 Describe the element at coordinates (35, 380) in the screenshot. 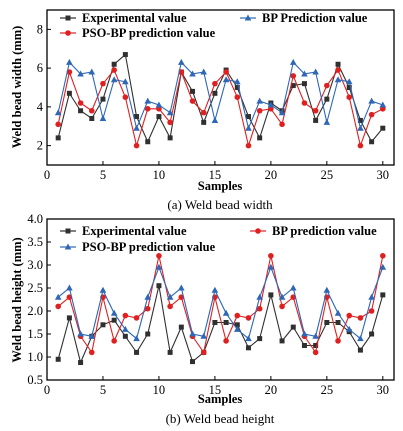

I see `y-tick-label-b: 0.5` at that location.